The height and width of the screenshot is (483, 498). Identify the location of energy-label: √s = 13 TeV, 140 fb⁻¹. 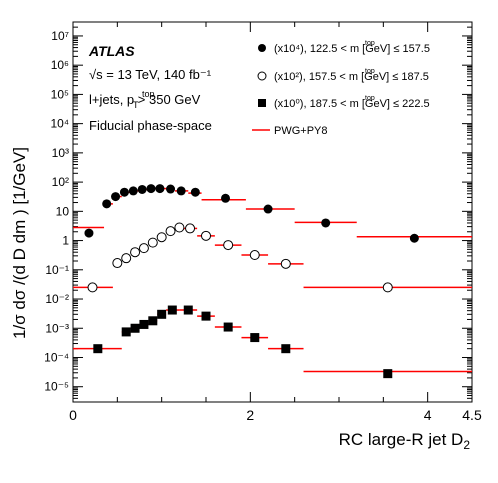
(150, 74).